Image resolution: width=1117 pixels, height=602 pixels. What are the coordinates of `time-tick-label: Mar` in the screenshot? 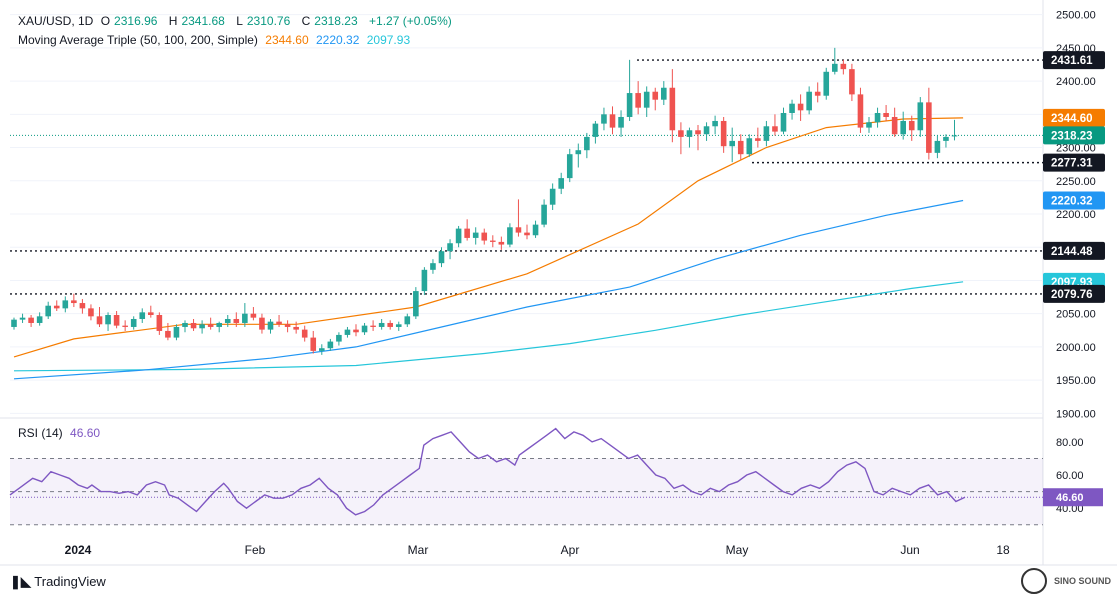 It's located at (418, 550).